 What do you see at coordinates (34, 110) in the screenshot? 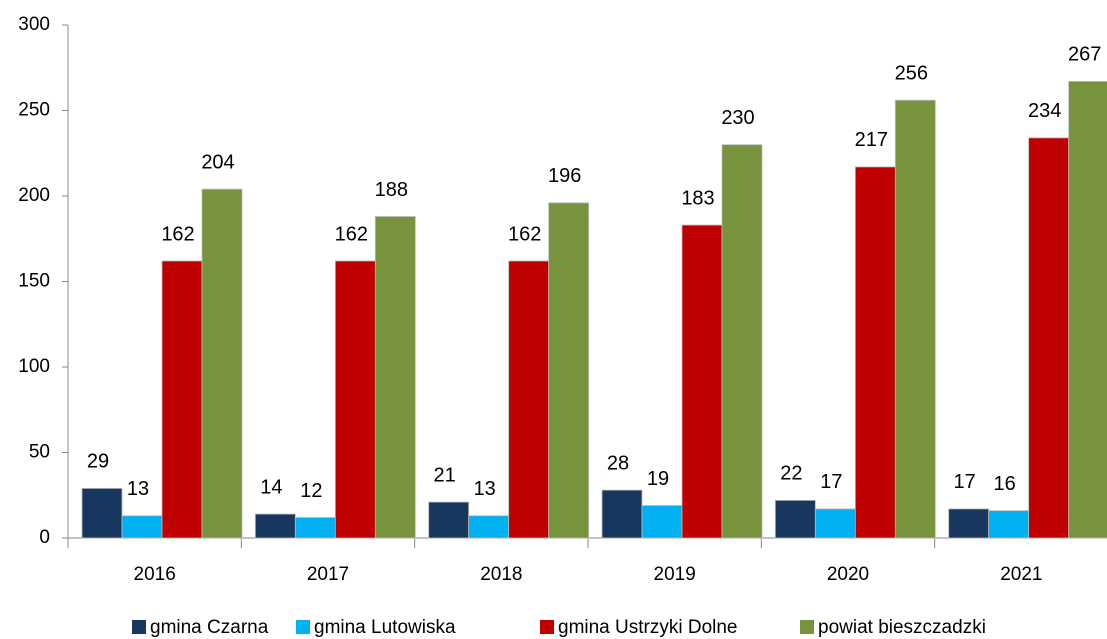
I see `y-tick-label: 250` at bounding box center [34, 110].